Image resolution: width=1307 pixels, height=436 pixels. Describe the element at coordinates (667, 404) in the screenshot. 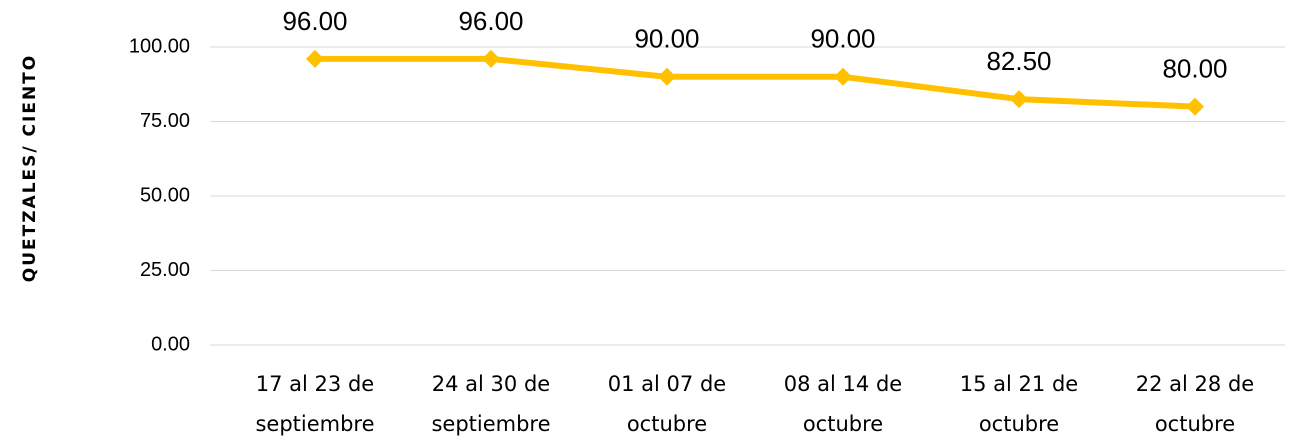

I see `x-tick-label: 01 al 07 de octubre` at that location.